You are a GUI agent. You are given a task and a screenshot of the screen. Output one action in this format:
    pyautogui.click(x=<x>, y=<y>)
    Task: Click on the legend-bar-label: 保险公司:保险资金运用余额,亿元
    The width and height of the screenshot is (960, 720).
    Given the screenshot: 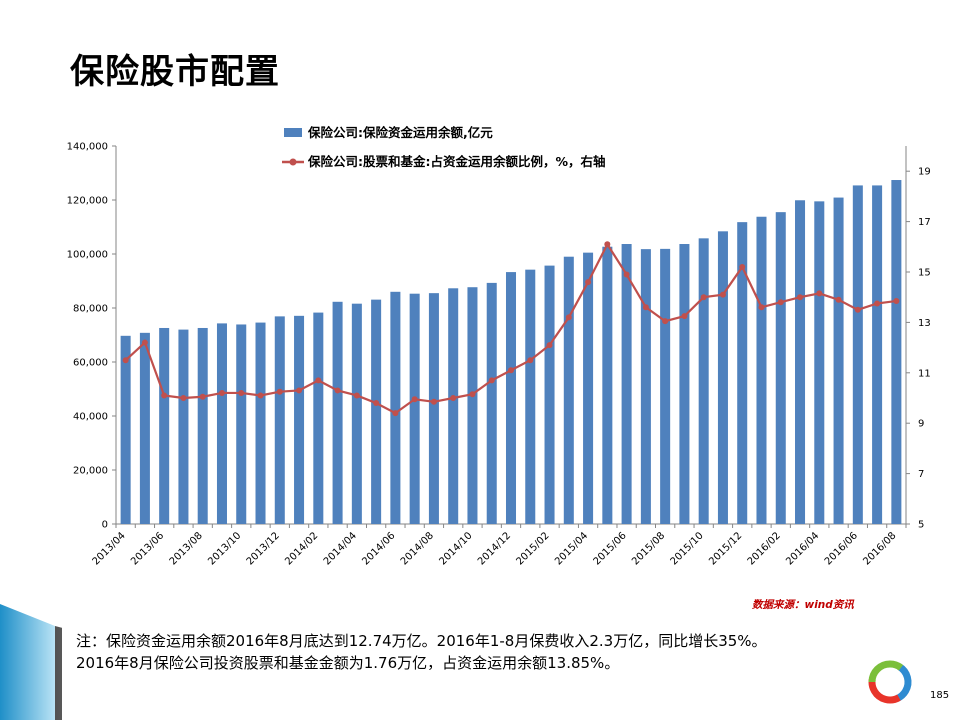 What is the action you would take?
    pyautogui.click(x=400, y=132)
    